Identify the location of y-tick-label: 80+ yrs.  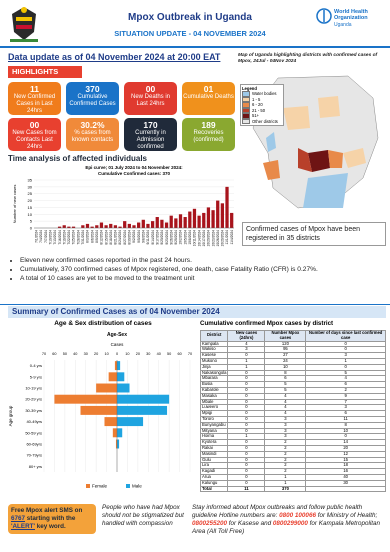
(35, 466).